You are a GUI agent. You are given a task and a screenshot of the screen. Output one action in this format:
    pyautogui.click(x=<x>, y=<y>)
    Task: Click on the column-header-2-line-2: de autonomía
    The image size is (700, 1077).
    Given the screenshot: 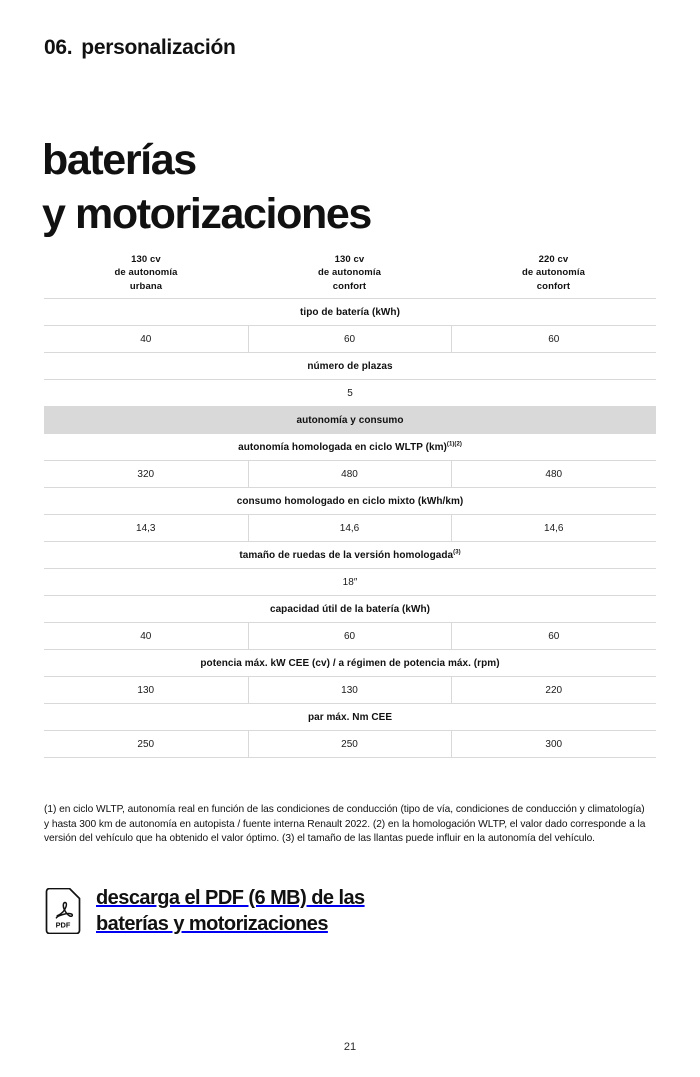 What is the action you would take?
    pyautogui.click(x=349, y=273)
    